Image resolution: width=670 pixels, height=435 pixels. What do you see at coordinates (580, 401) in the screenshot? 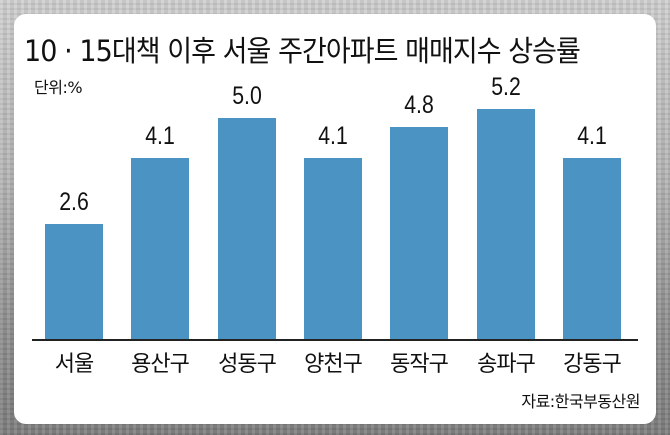
I see `source-label: 자료:한국부동산원` at bounding box center [580, 401].